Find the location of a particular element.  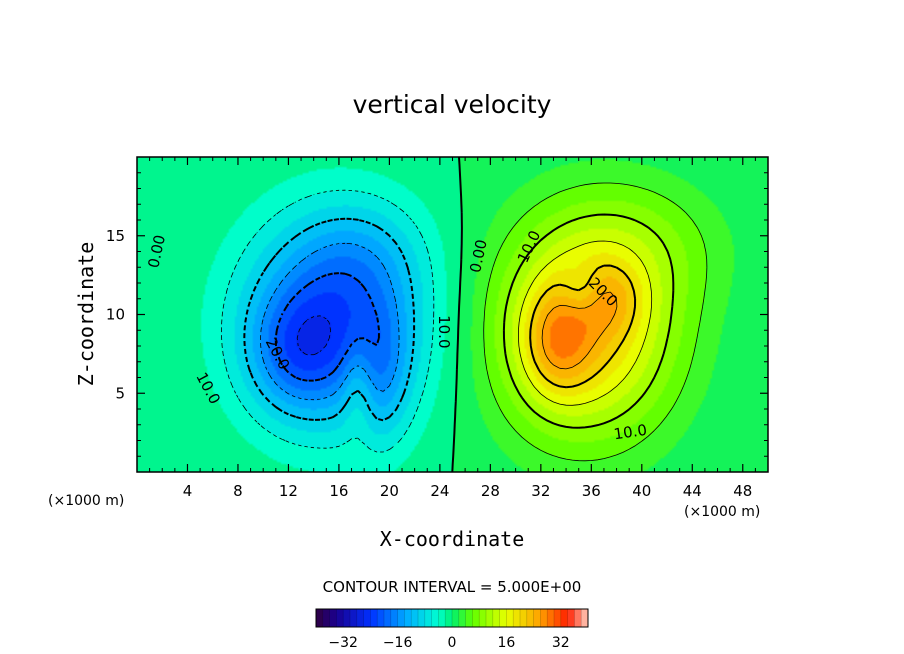

y-tick-label: 15 is located at coordinates (115, 236).